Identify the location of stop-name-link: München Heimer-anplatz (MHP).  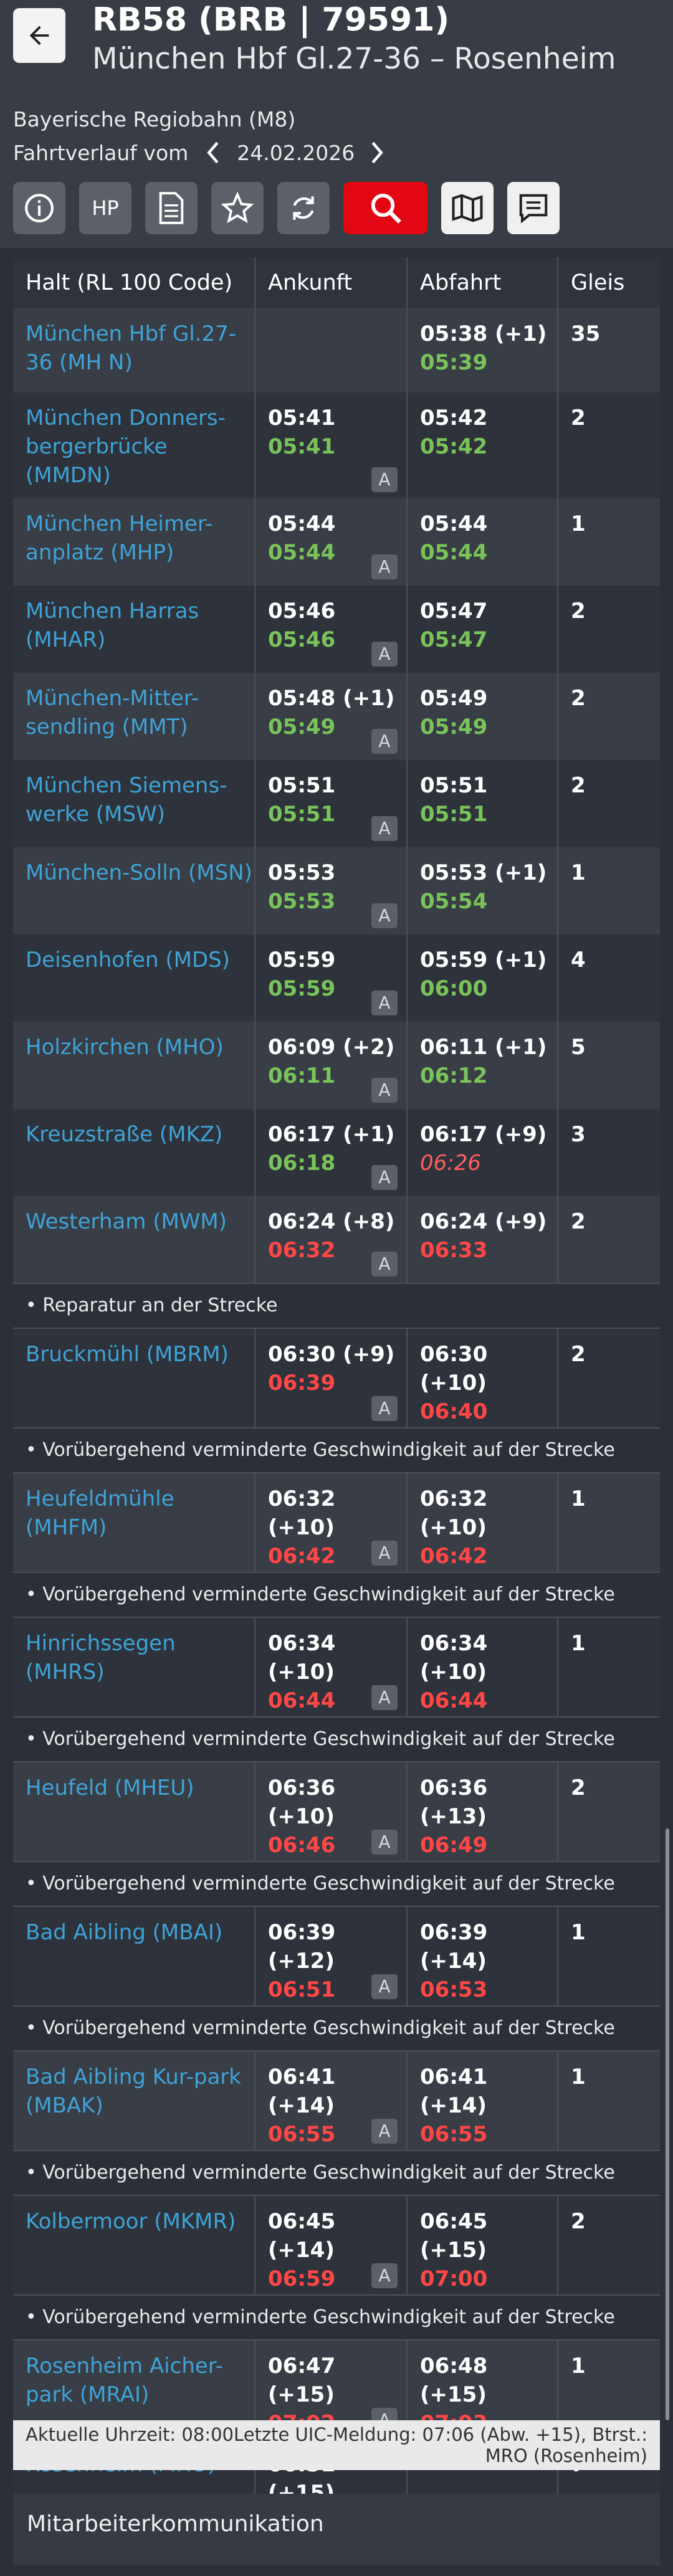
(119, 538).